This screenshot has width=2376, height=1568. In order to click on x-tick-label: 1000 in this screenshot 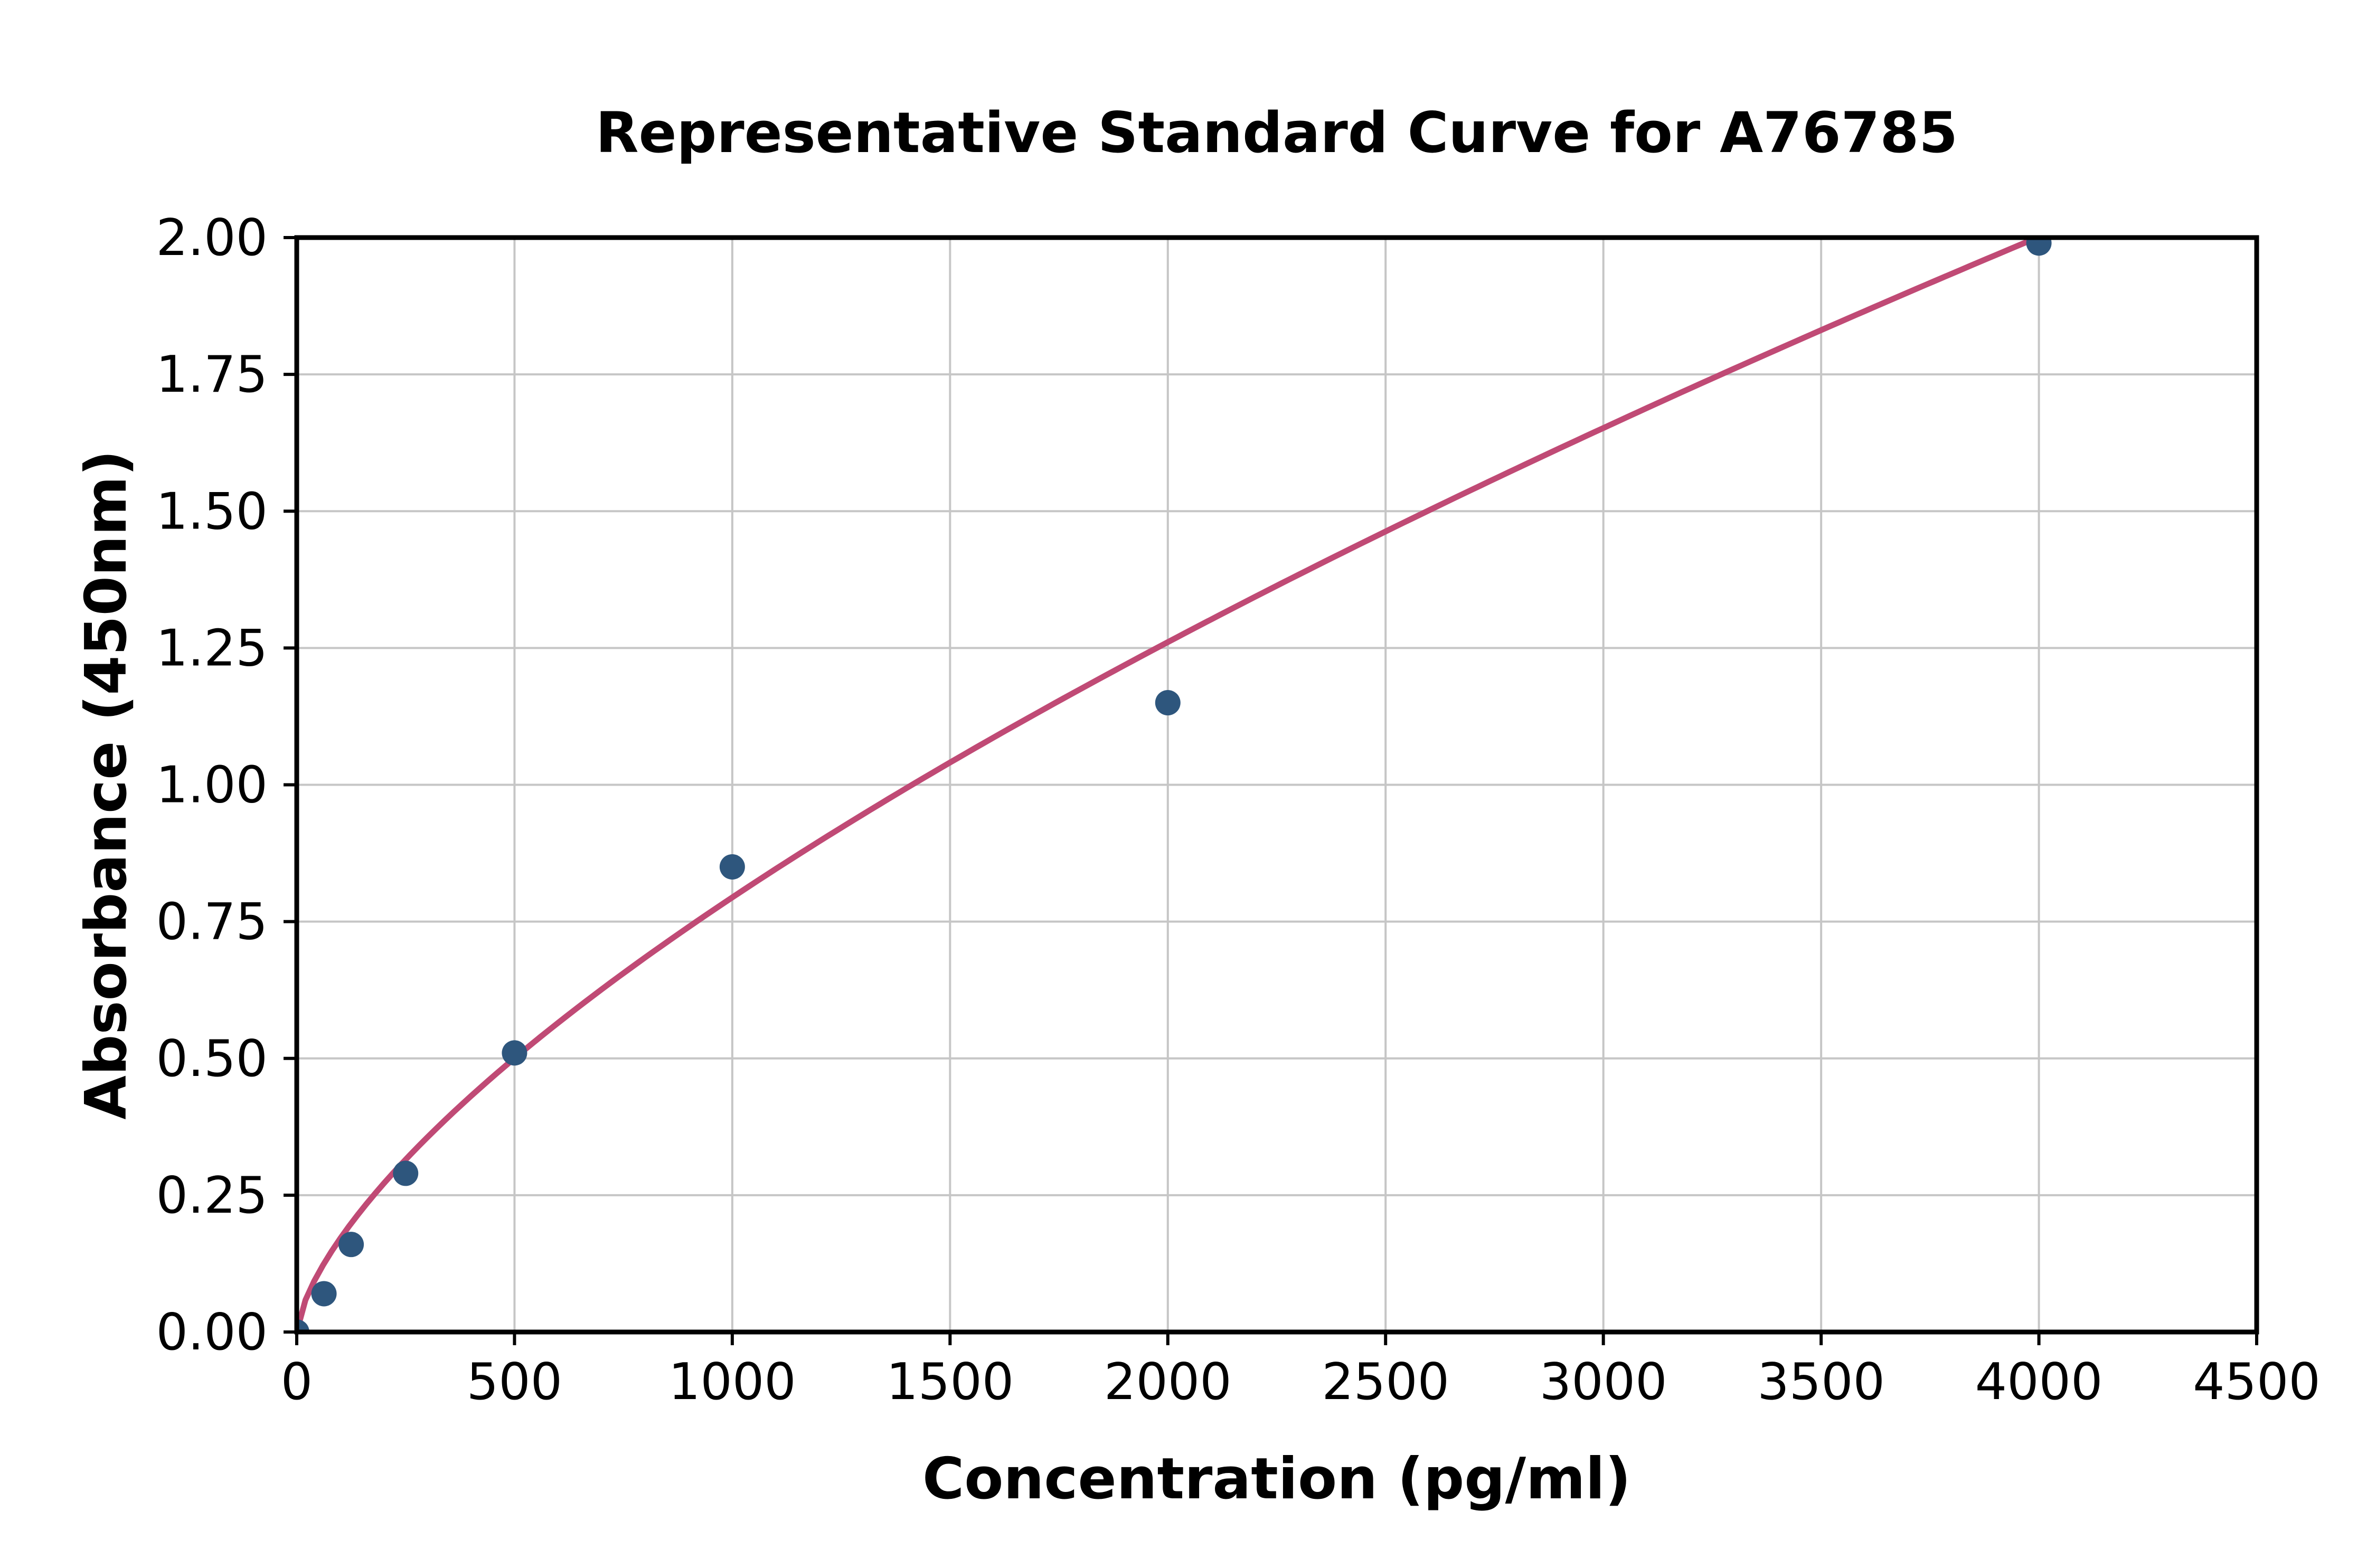, I will do `click(732, 1382)`.